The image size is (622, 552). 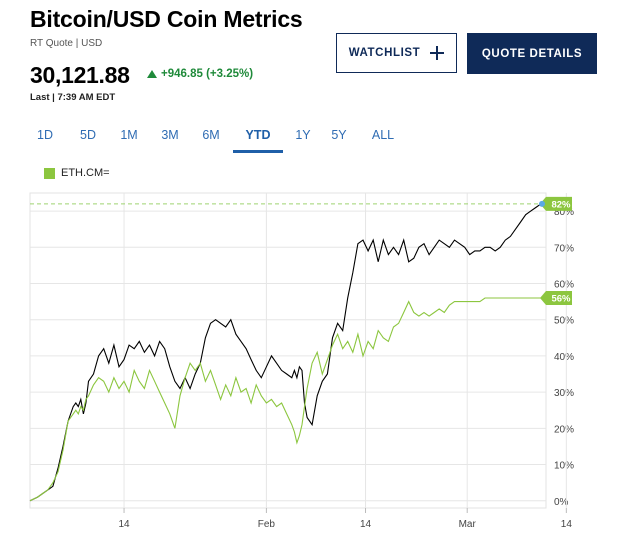 What do you see at coordinates (207, 74) in the screenshot?
I see `price-change-value: +946.85 (+3.25%)` at bounding box center [207, 74].